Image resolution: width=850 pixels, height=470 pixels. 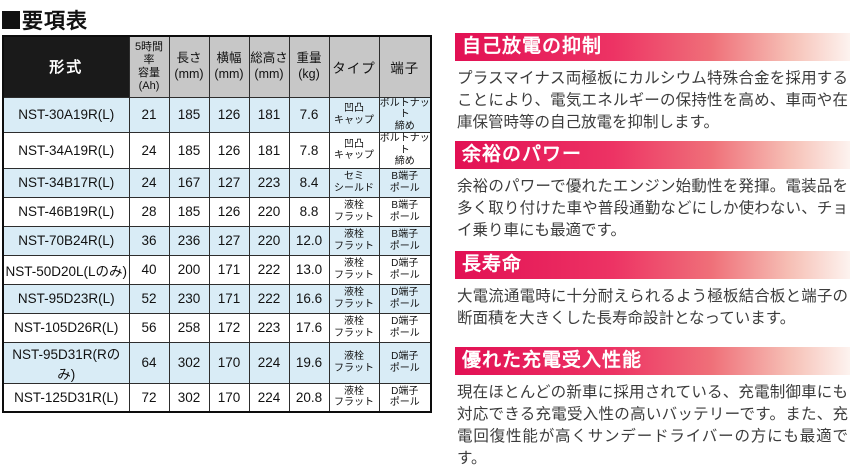 I want to click on feature-heading: 長寿命, so click(x=652, y=265).